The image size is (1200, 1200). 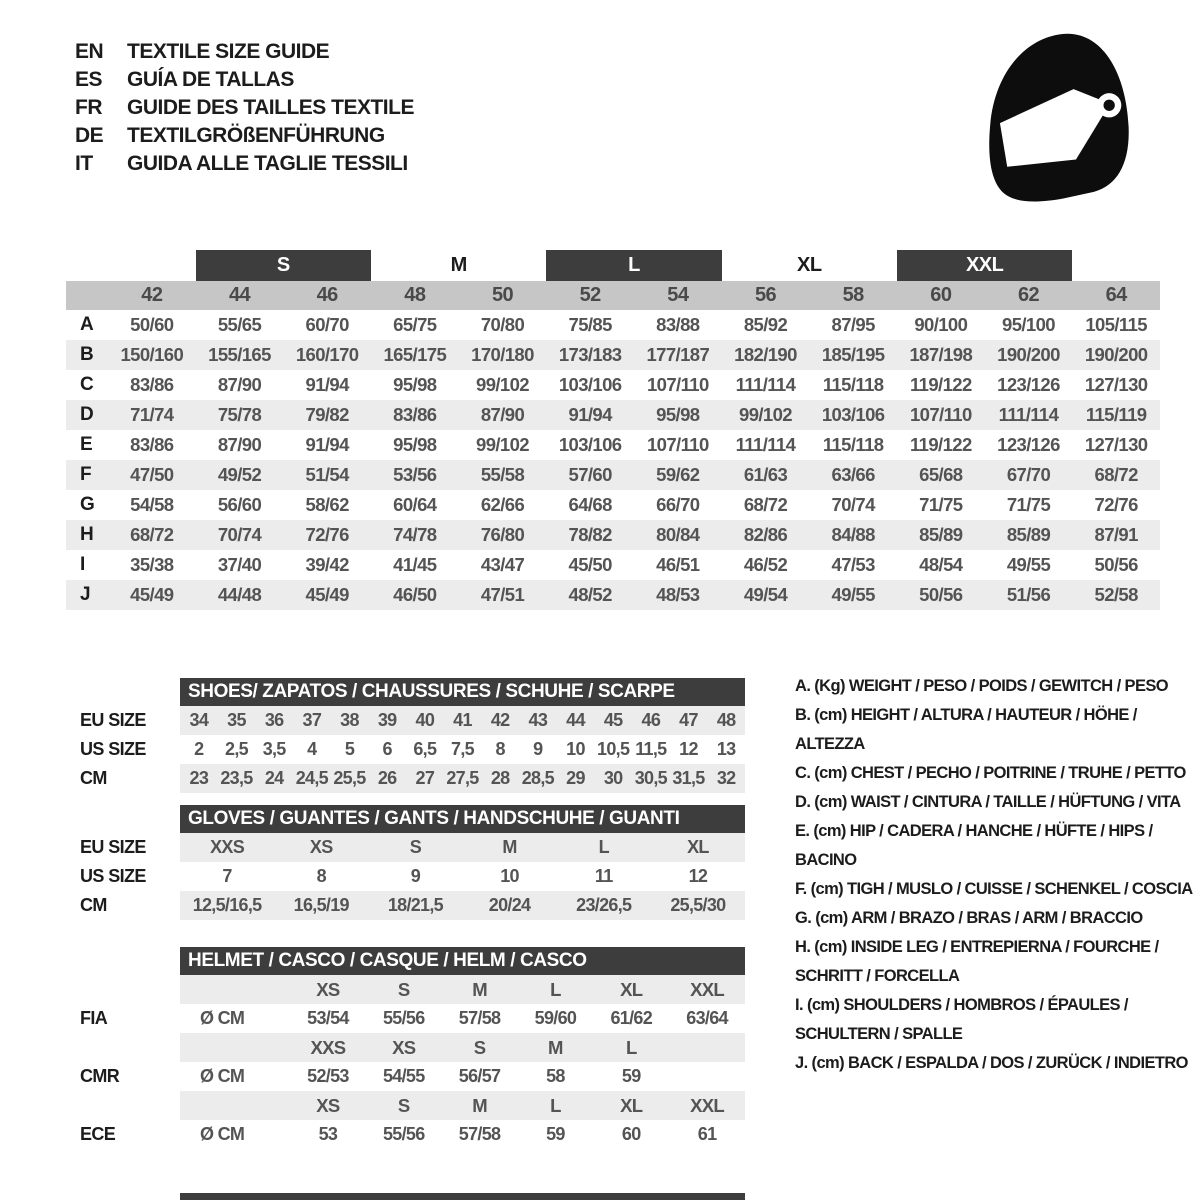 What do you see at coordinates (152, 504) in the screenshot?
I see `size-value: 54/58` at bounding box center [152, 504].